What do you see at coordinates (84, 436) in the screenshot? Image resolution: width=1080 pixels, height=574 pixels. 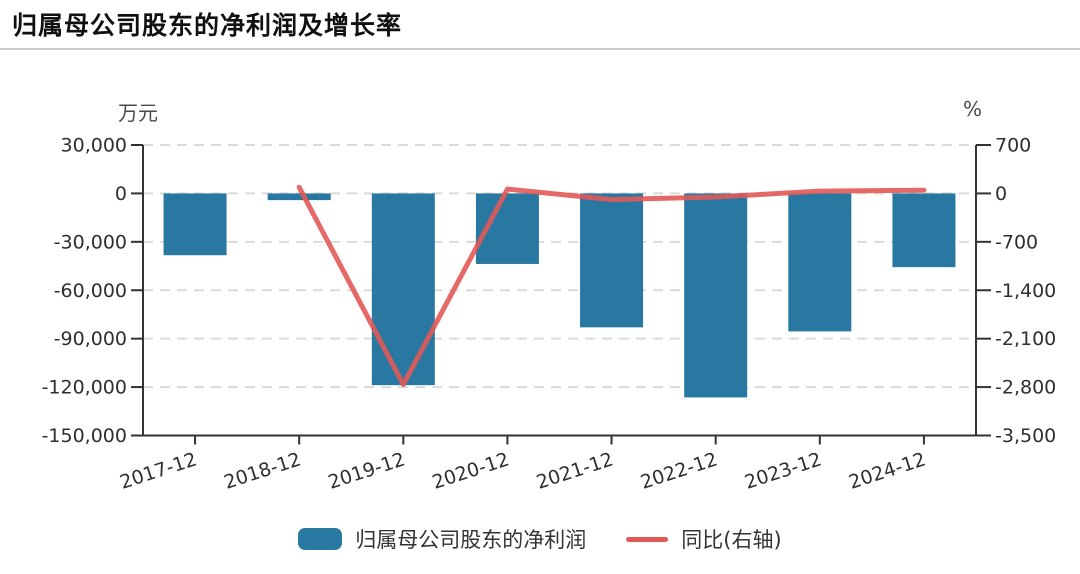 I see `left-axis-tick-label: -150,000` at bounding box center [84, 436].